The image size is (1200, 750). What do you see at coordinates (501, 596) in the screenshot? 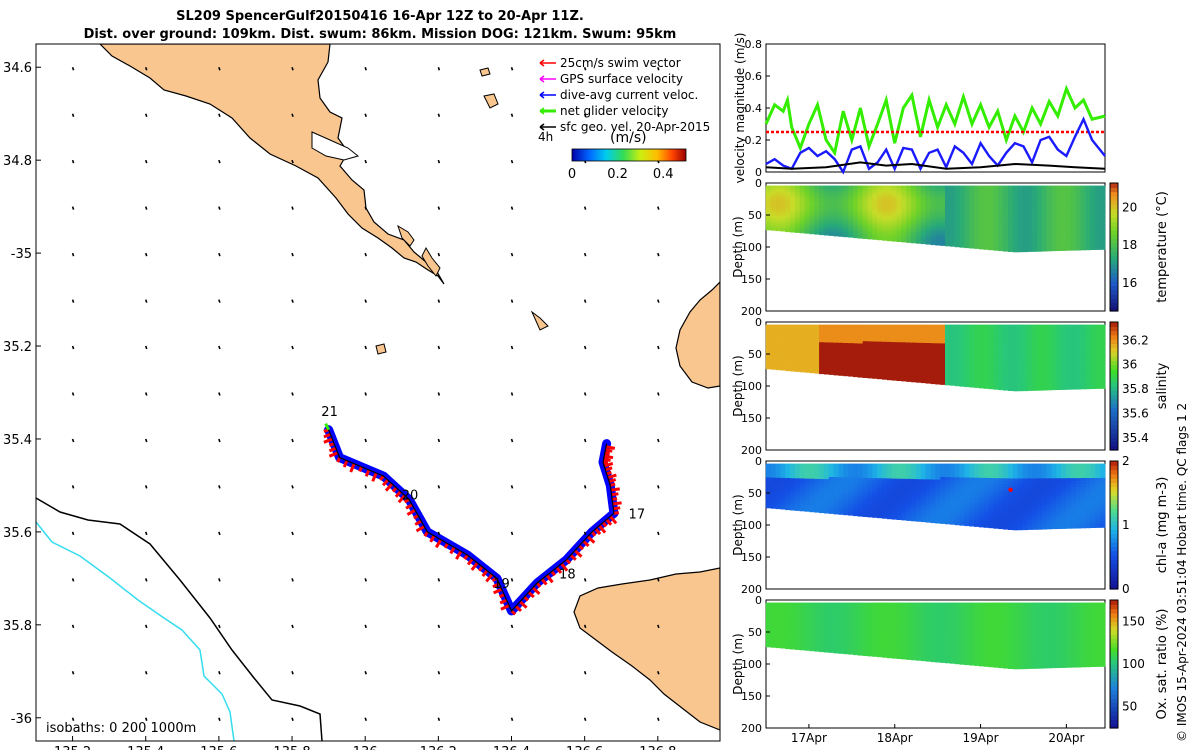
I see `track-swim-vector` at bounding box center [501, 596].